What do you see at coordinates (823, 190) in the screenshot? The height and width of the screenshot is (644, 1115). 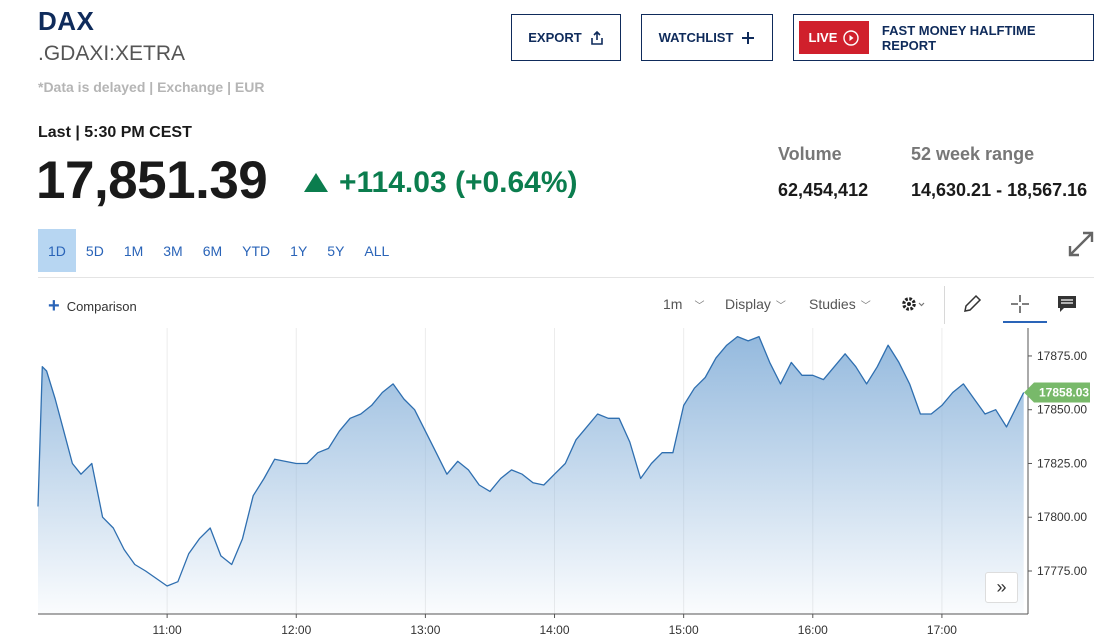 I see `volume-value: 62,454,412` at bounding box center [823, 190].